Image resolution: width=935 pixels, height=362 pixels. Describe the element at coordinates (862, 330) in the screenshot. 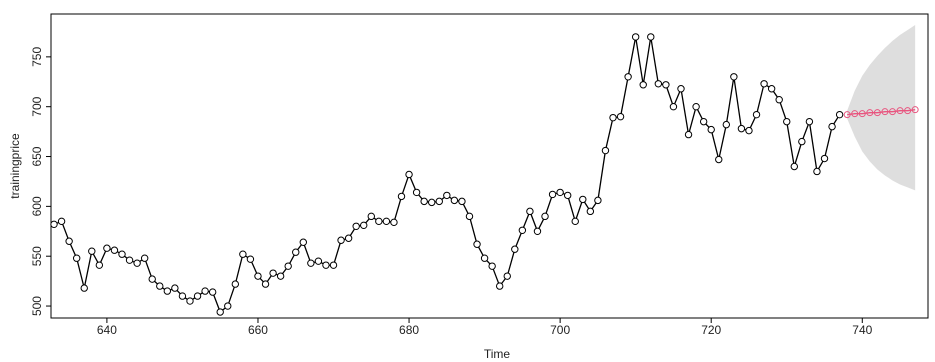

I see `x-tick-label: 740` at that location.